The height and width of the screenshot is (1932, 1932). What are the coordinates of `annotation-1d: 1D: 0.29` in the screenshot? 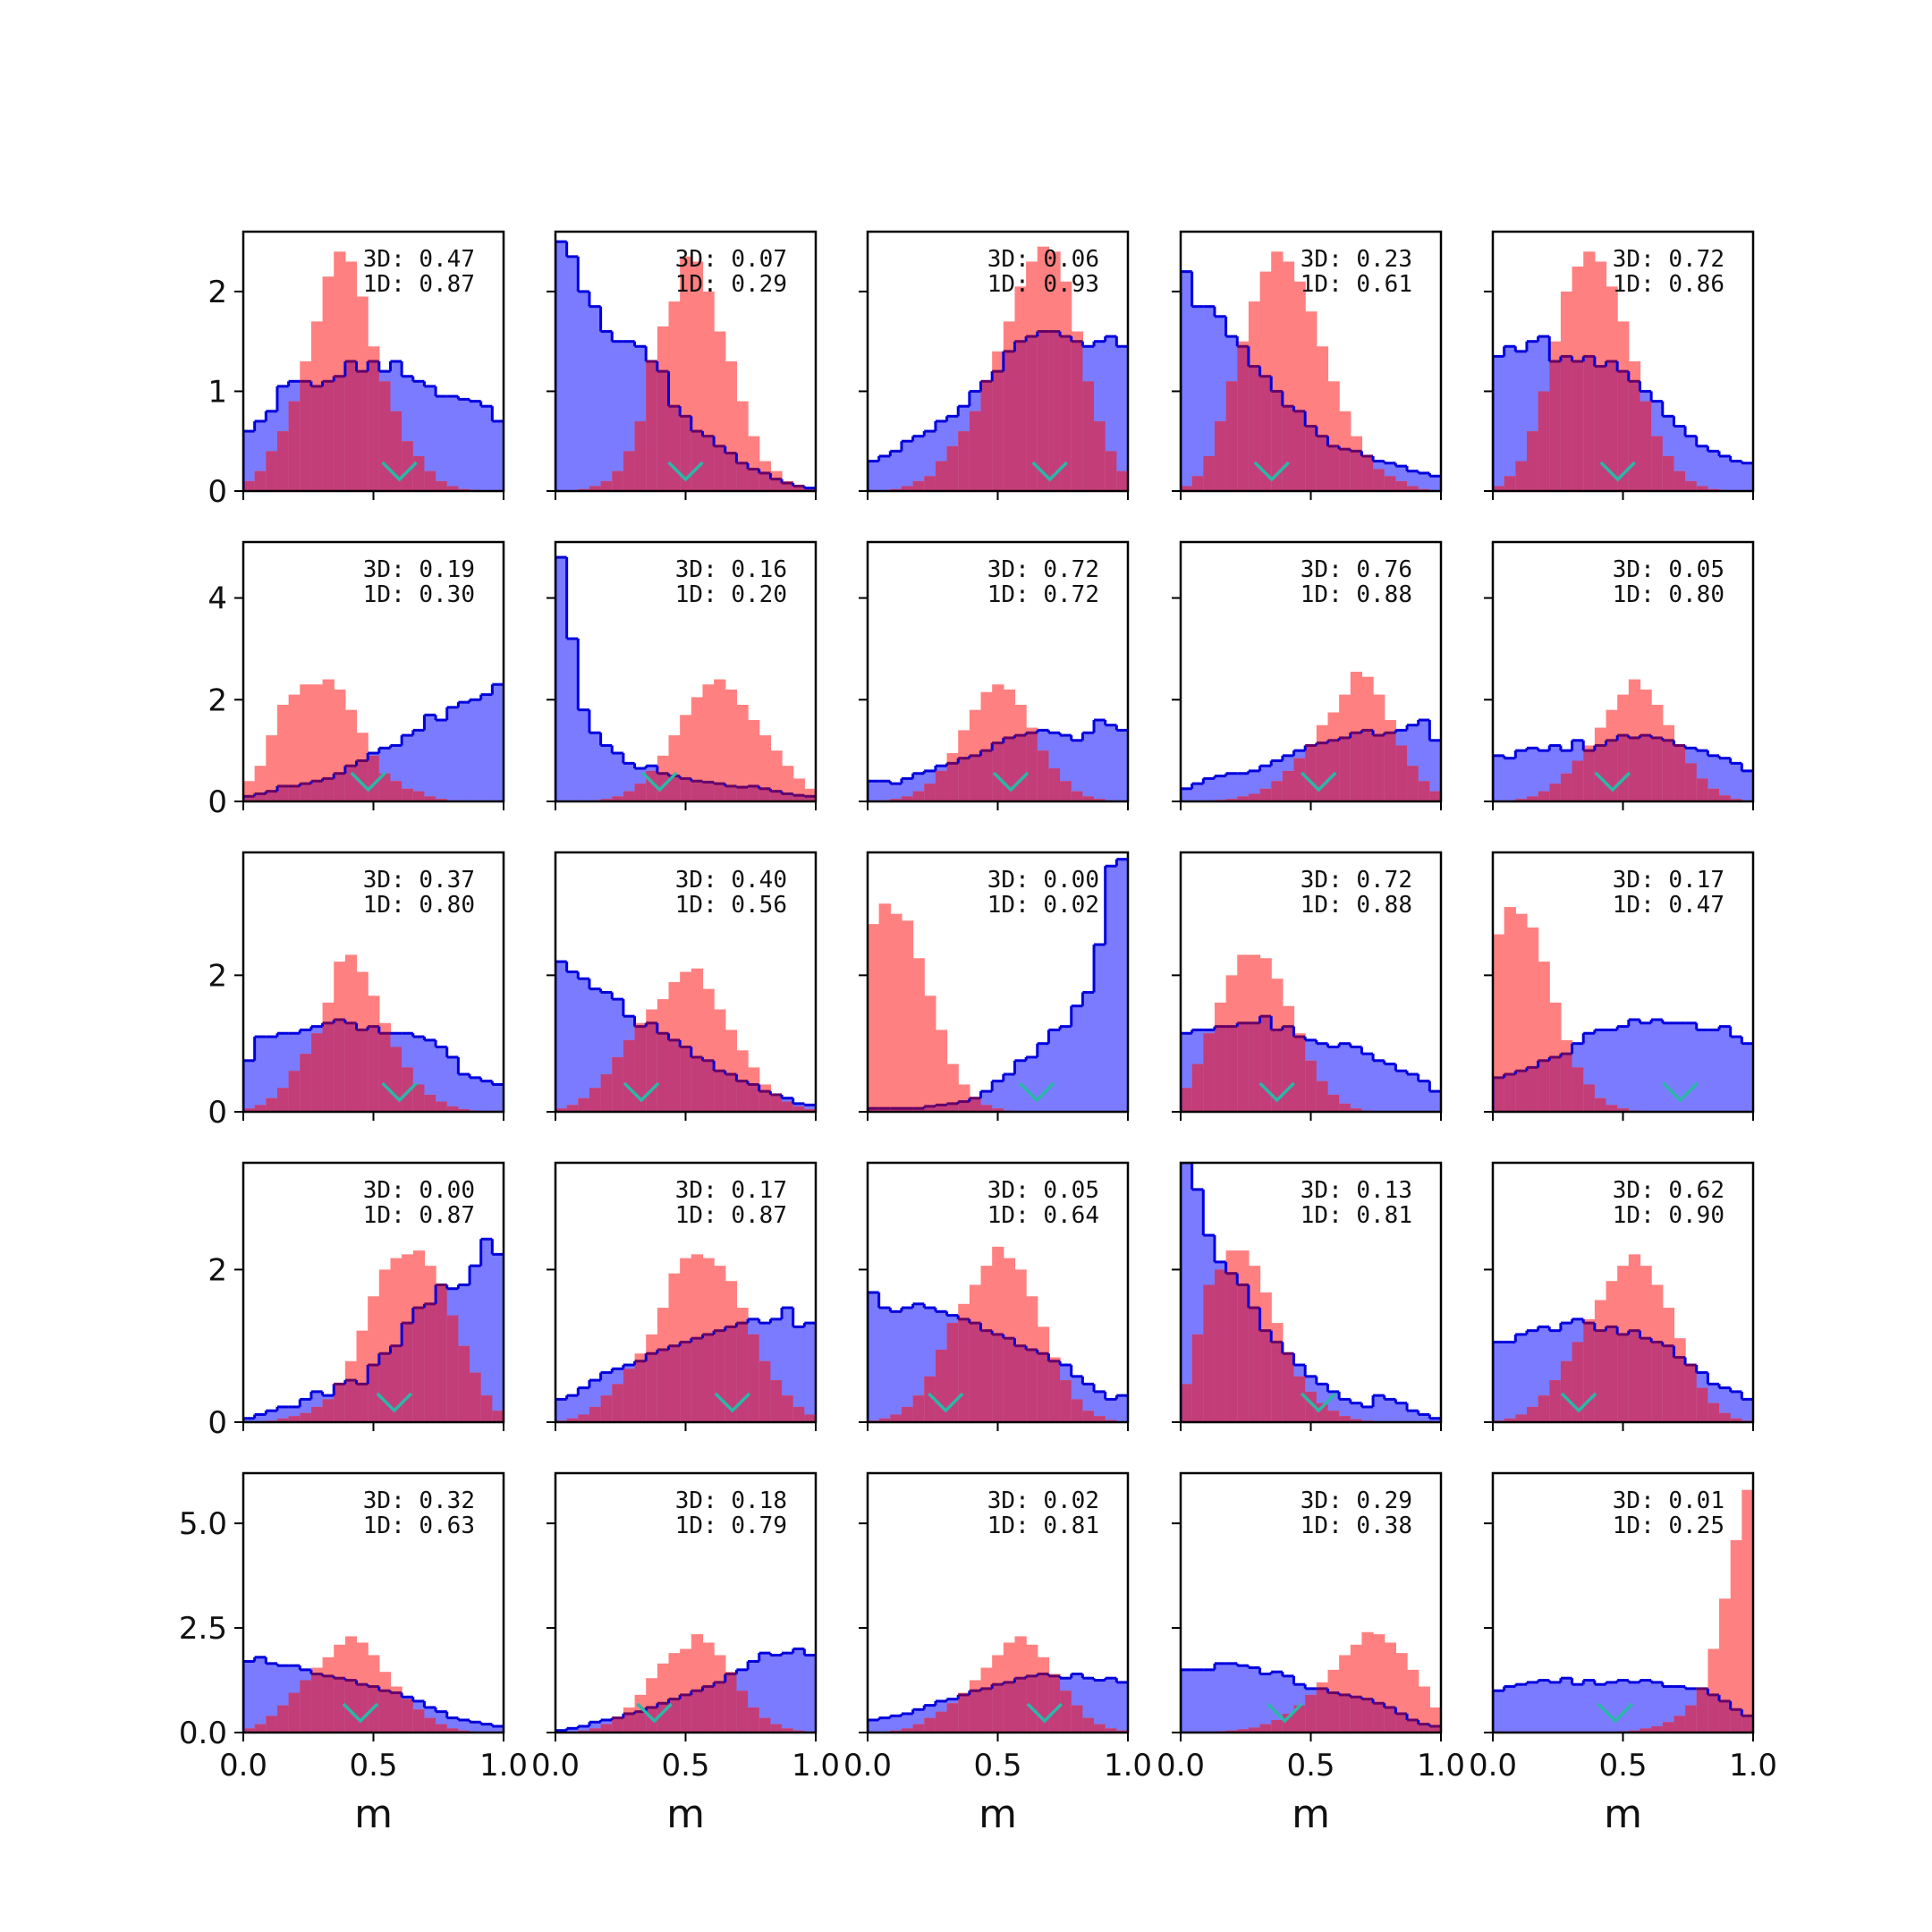 It's located at (731, 284).